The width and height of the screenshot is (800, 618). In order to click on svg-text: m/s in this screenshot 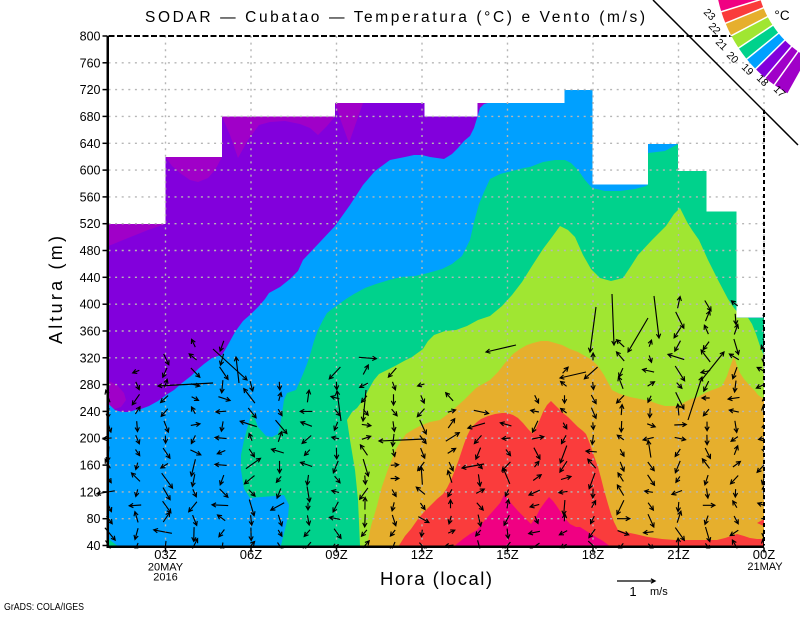, I will do `click(659, 592)`.